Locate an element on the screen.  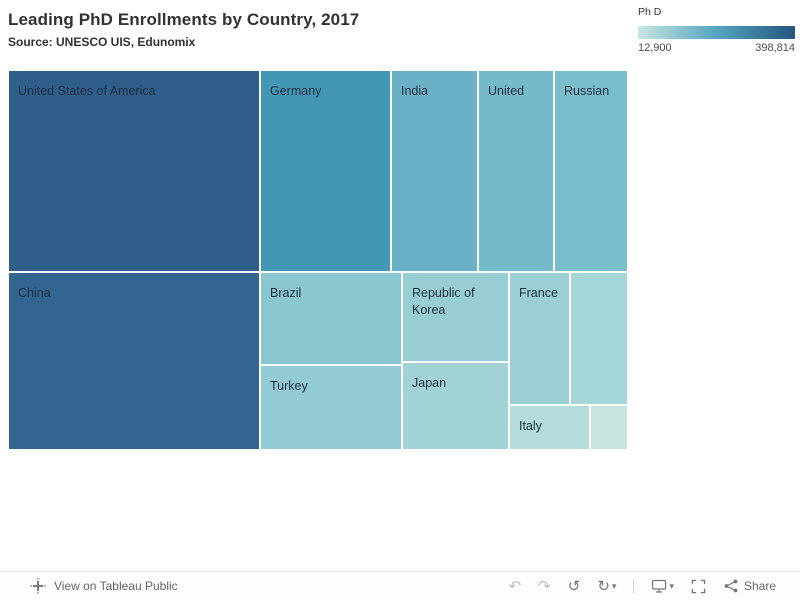
treemap-cell-label: United is located at coordinates (506, 91).